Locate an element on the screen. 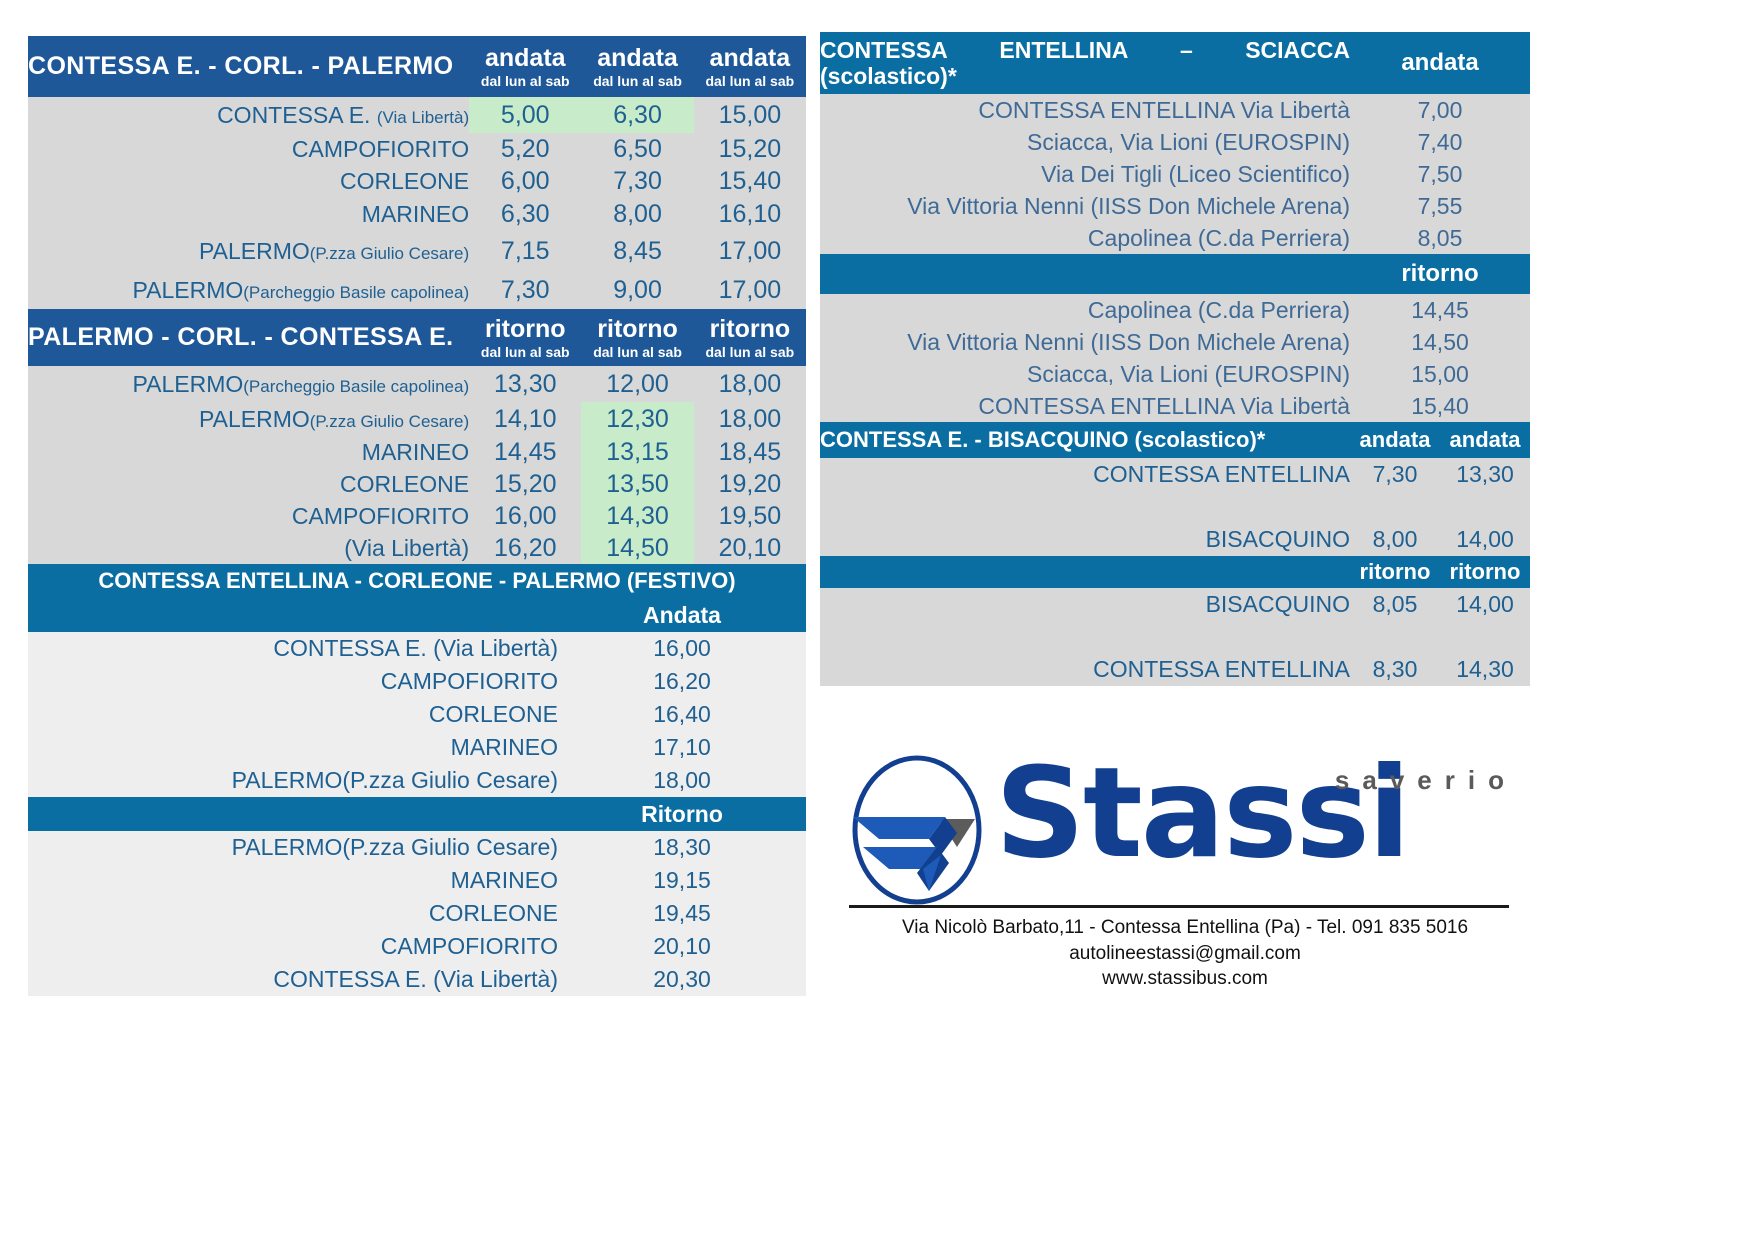 Image resolution: width=1755 pixels, height=1241 pixels. logo-wrap: Stassi saverio is located at coordinates (1185, 829).